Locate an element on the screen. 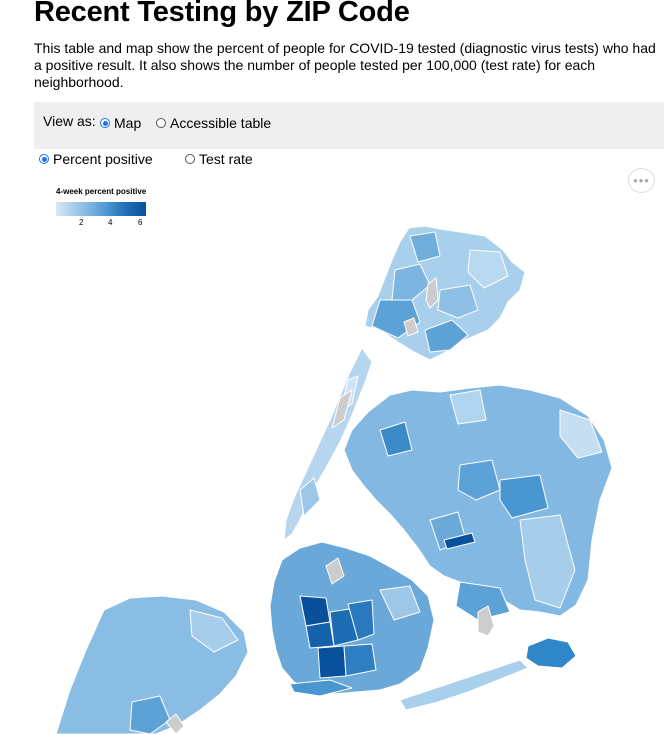 The width and height of the screenshot is (669, 734). more-options-button: ••• is located at coordinates (641, 180).